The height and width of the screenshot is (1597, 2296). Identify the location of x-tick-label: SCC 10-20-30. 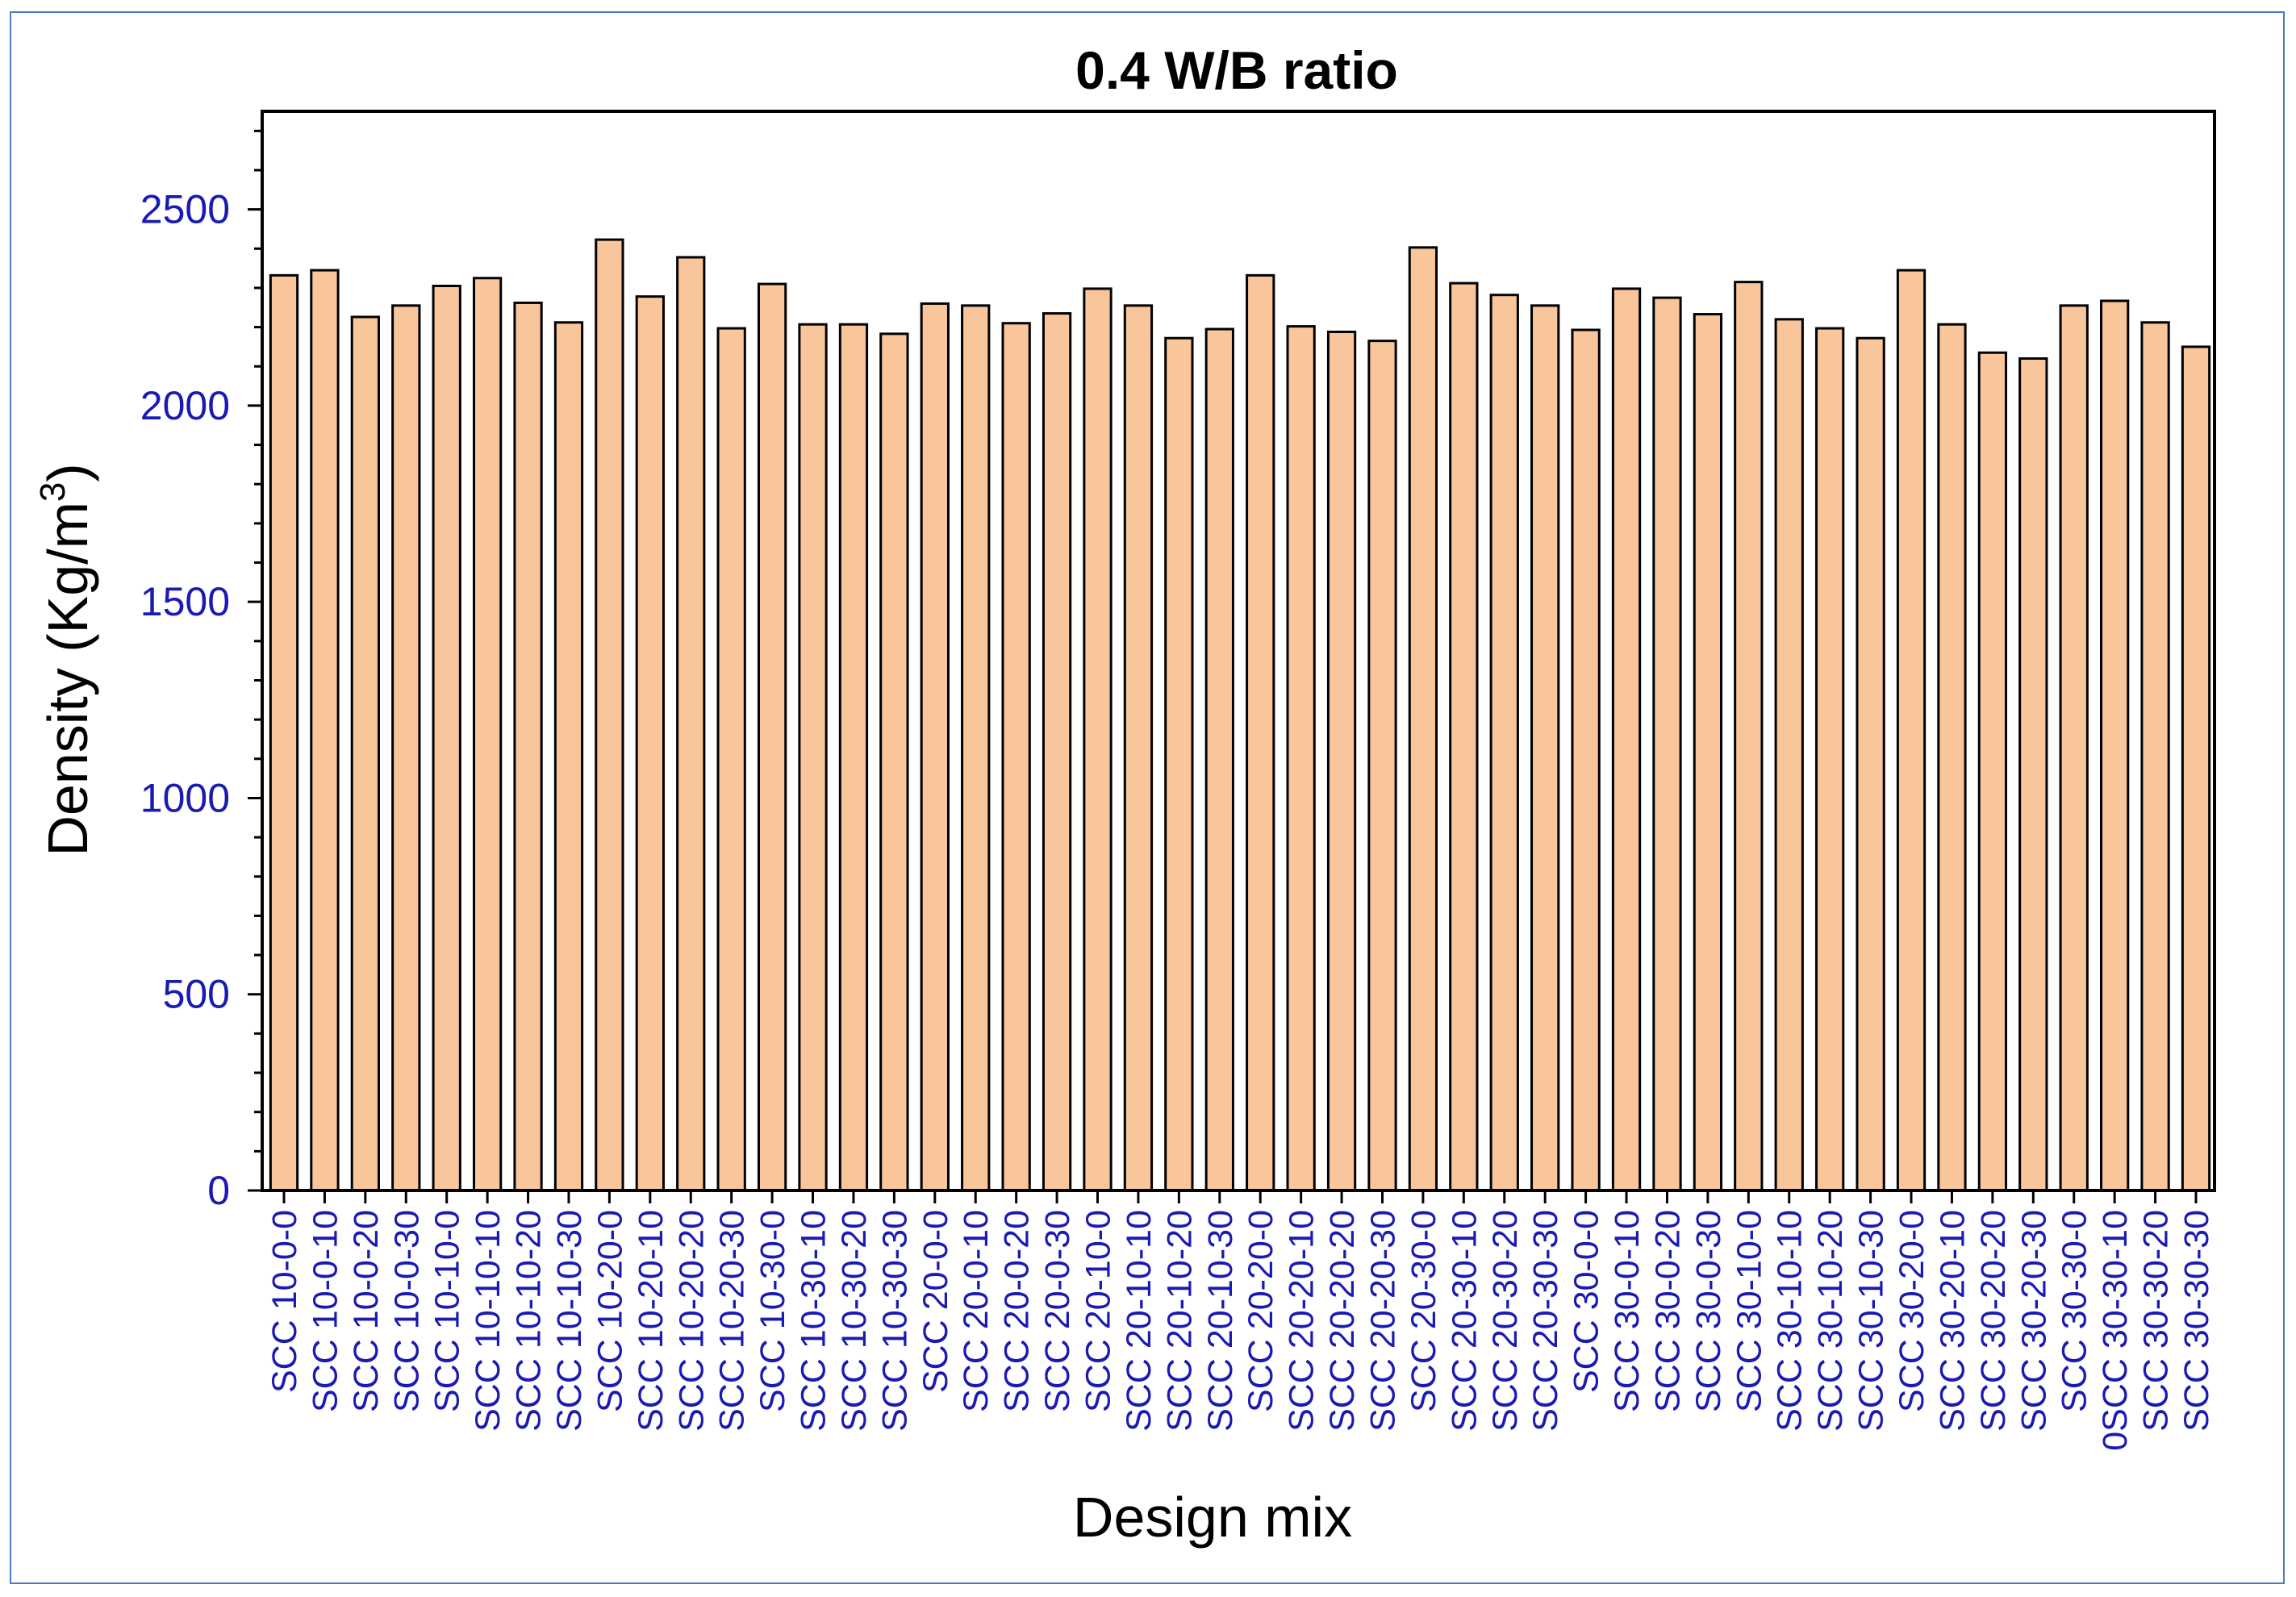
(732, 1321).